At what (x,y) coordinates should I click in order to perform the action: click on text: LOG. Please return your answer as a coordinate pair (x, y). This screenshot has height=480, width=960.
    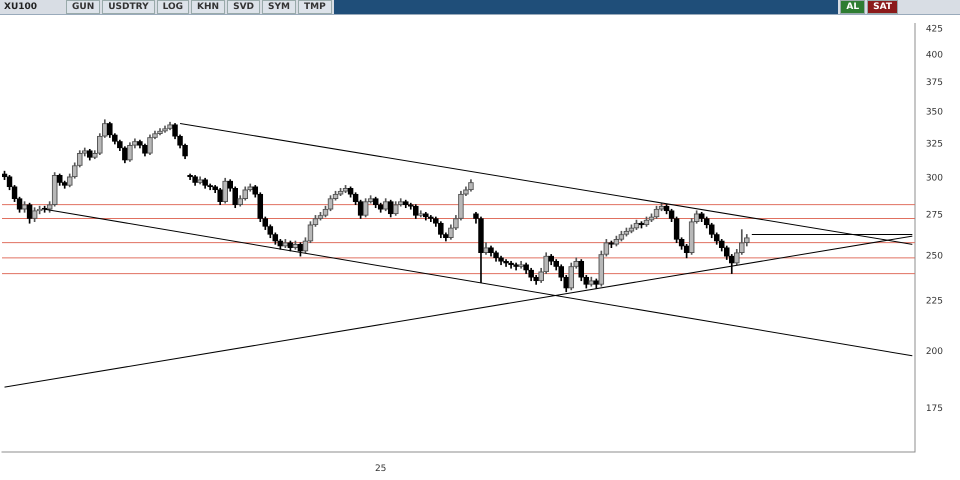
    Looking at the image, I should click on (173, 7).